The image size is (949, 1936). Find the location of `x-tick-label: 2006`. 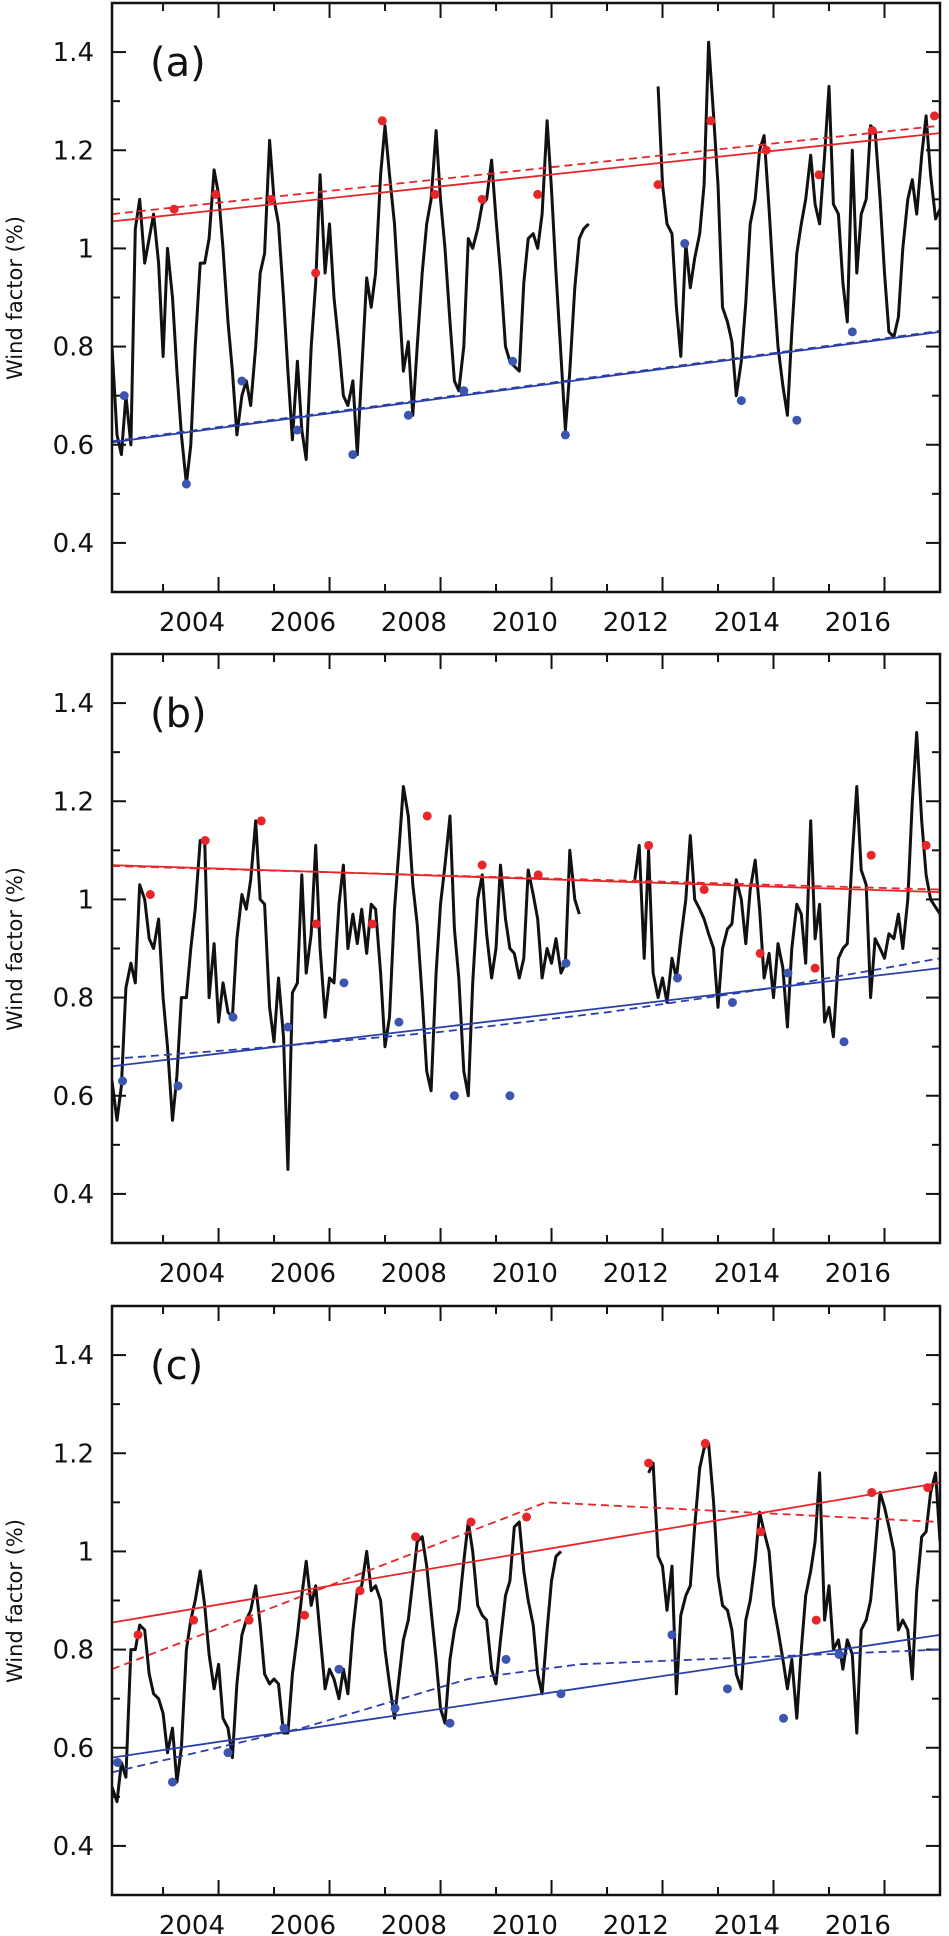

x-tick-label: 2006 is located at coordinates (303, 623).